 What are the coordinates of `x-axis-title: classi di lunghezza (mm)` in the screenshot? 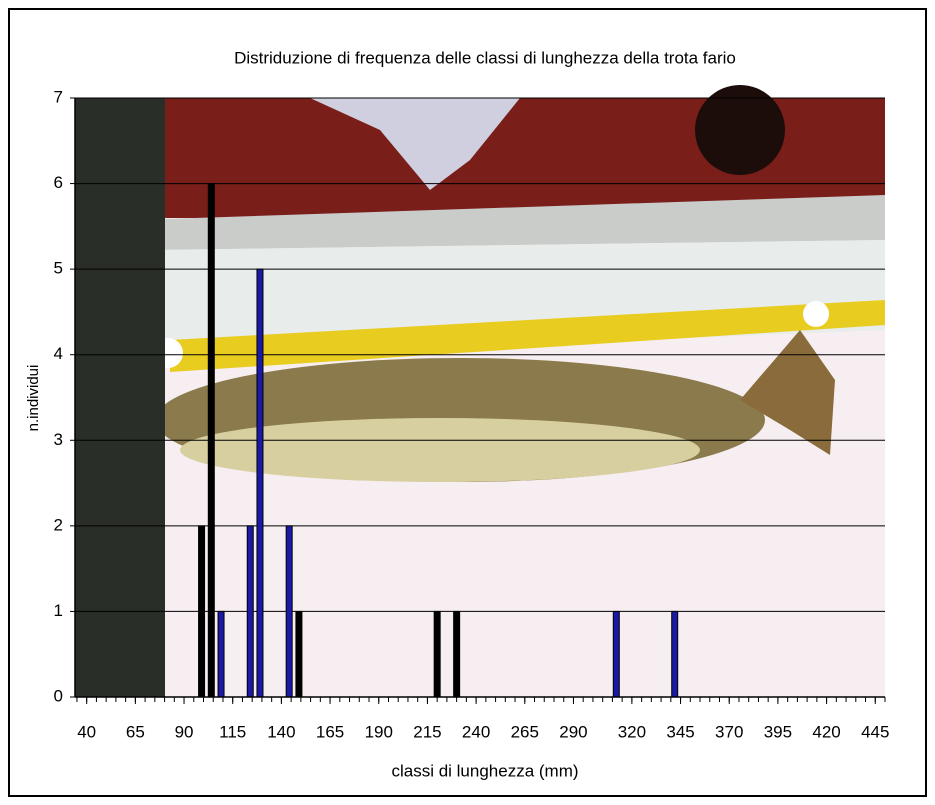 It's located at (484, 770).